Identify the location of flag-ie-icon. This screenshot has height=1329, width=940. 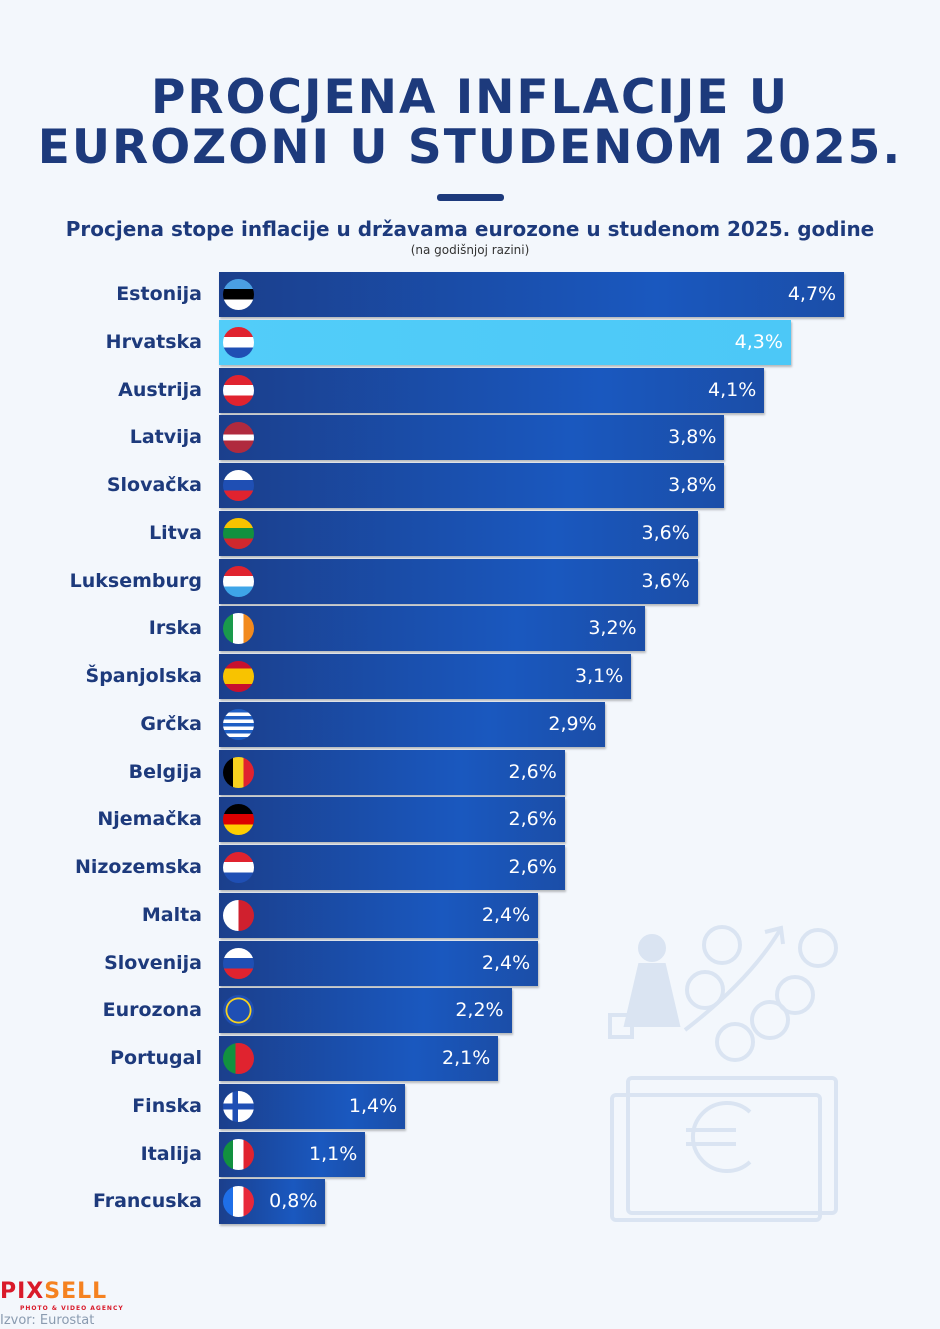
(238, 629).